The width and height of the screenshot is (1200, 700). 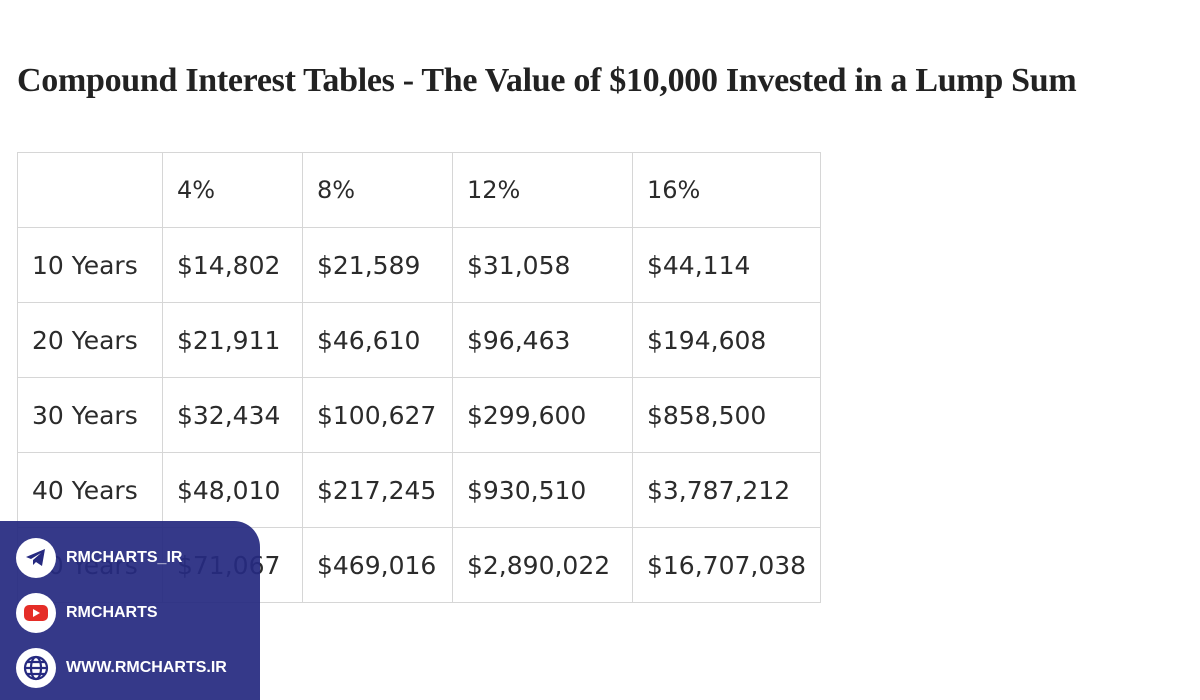 I want to click on table-row: 30 Years $32,434 $100,627 $299,600 $858,500, so click(x=419, y=415).